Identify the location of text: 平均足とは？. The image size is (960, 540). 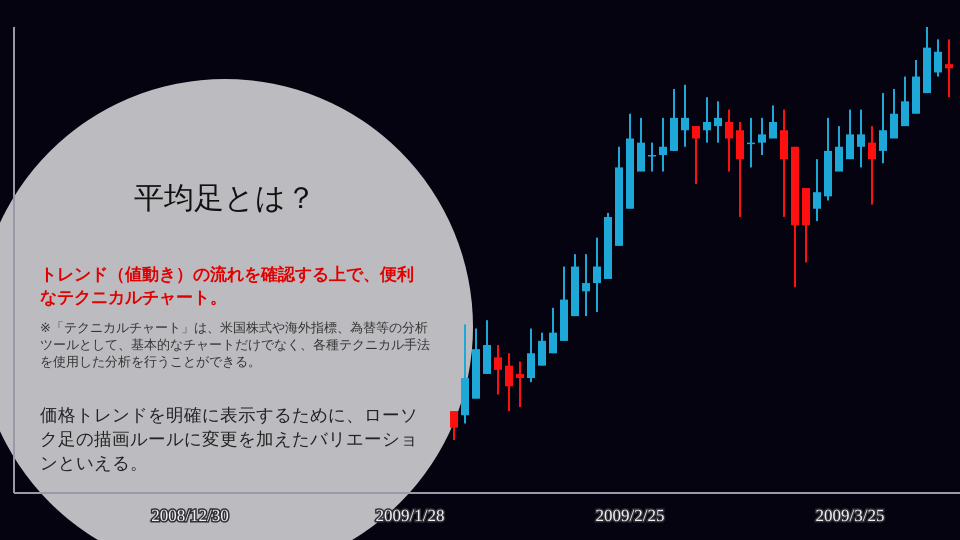
(225, 199).